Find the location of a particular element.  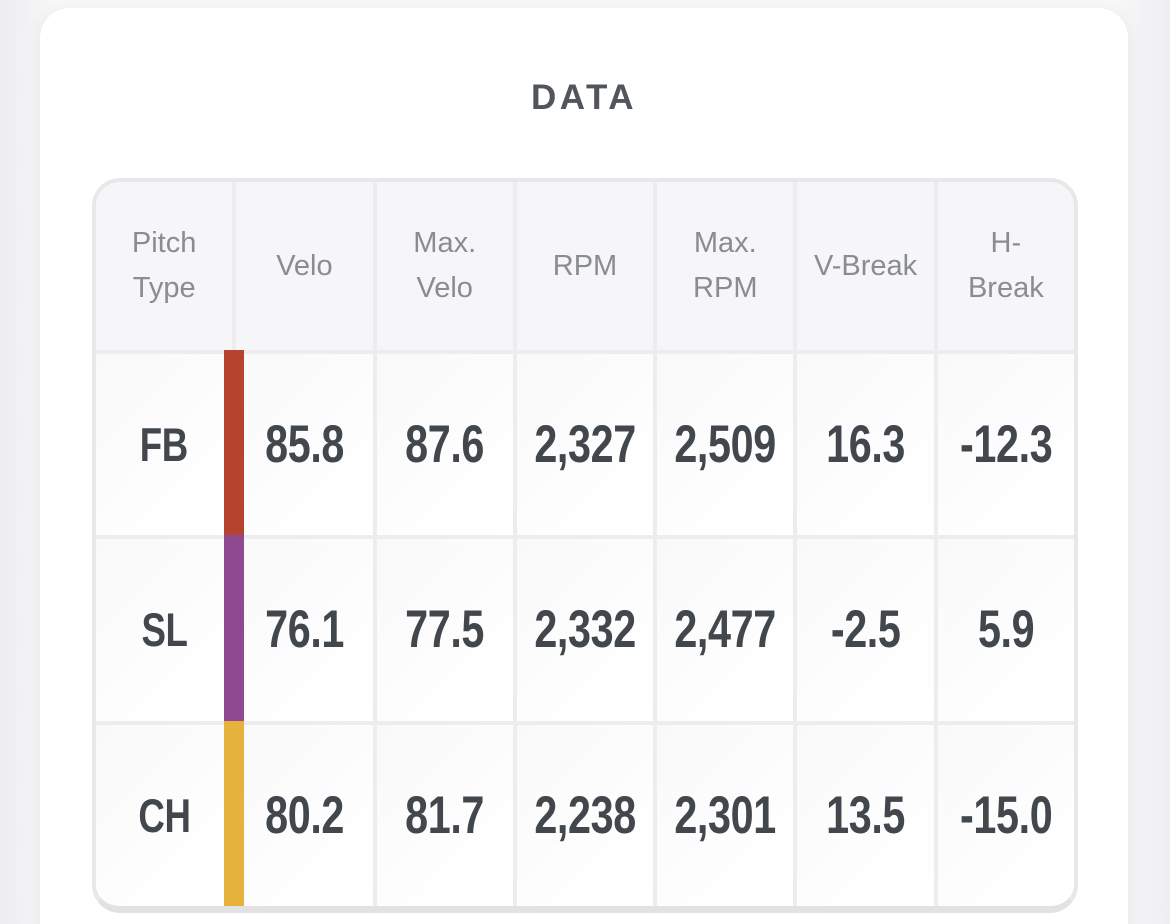

column-header: Velo is located at coordinates (304, 266).